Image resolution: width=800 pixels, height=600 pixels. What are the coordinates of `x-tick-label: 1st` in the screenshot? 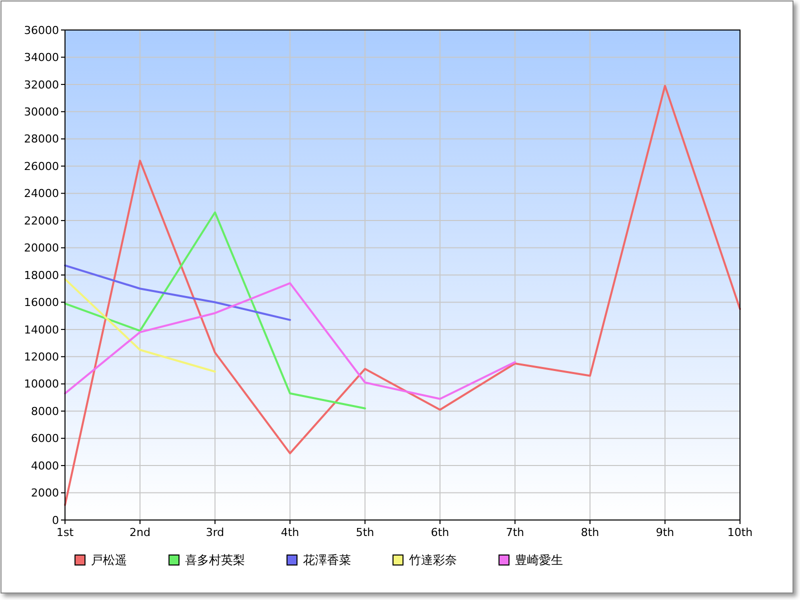 It's located at (65, 532).